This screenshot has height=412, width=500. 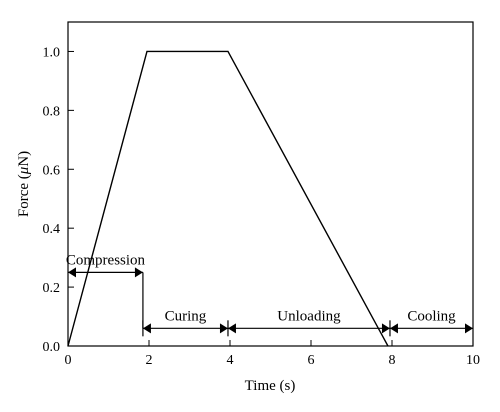 I want to click on y-axis-ticks: 0.0 0.2 0.4 0.6 0.8 1.0, so click(x=58, y=200).